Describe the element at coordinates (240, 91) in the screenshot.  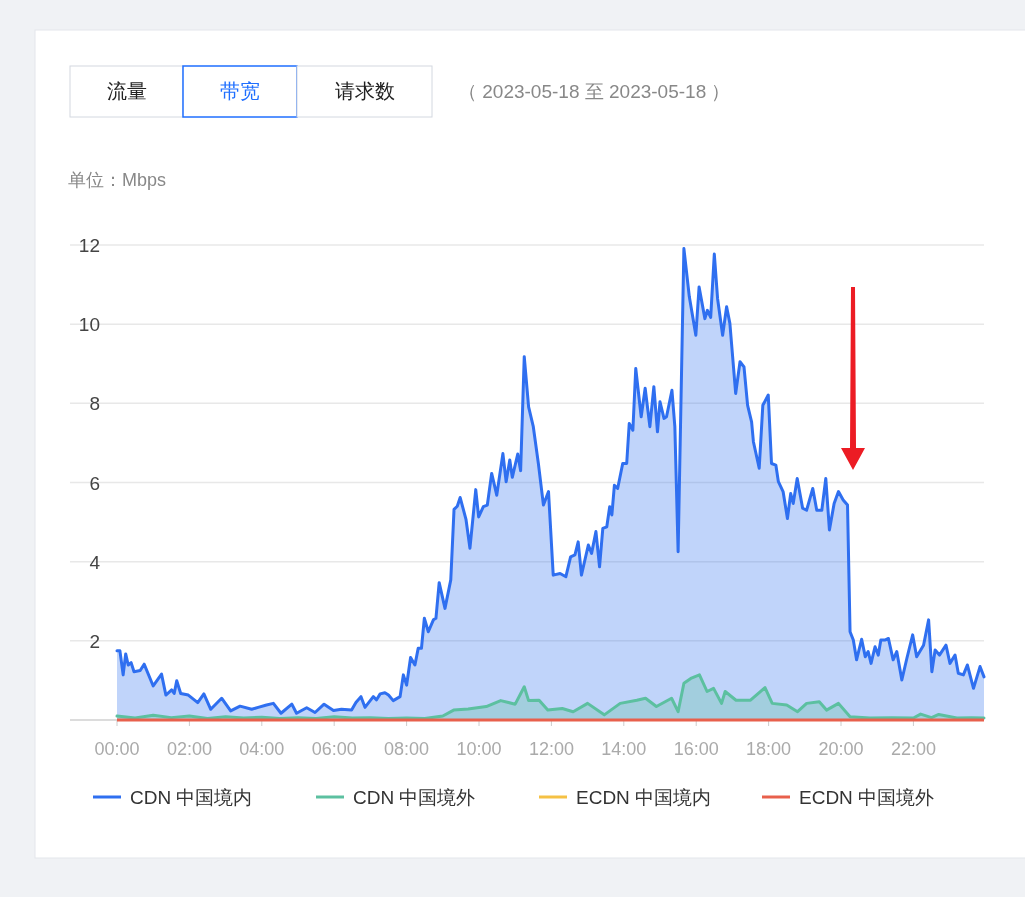
I see `text: 带宽` at that location.